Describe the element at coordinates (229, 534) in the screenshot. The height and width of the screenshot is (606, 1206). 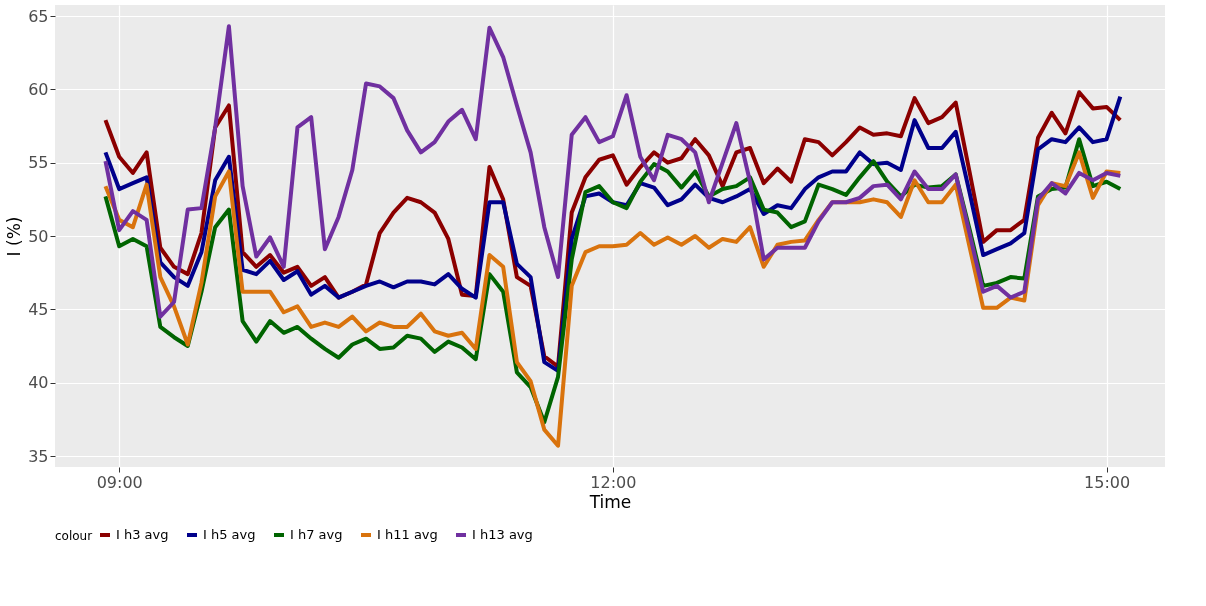
I see `legend-label: I h5 avg` at that location.